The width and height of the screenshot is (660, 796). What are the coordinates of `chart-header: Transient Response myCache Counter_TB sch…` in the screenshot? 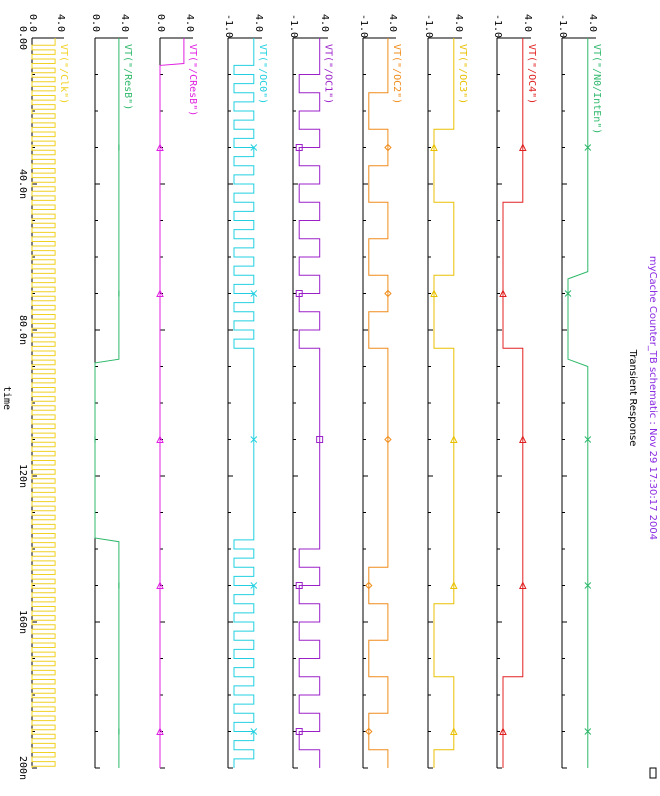 It's located at (642, 398).